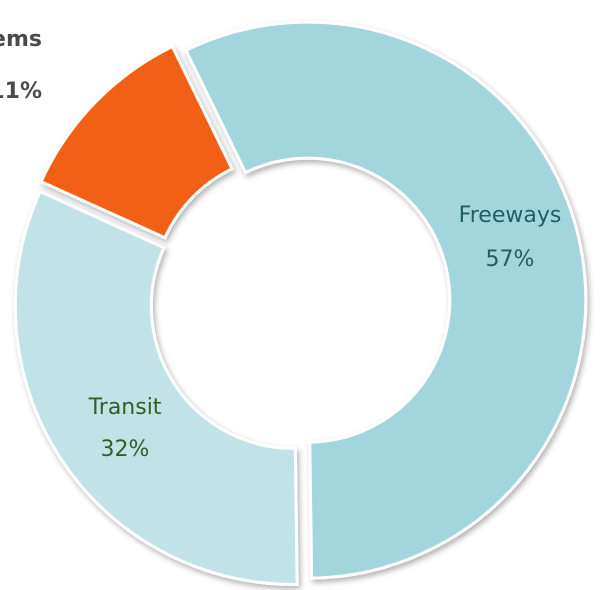 The height and width of the screenshot is (590, 603). I want to click on segment-label: Freeways, so click(510, 215).